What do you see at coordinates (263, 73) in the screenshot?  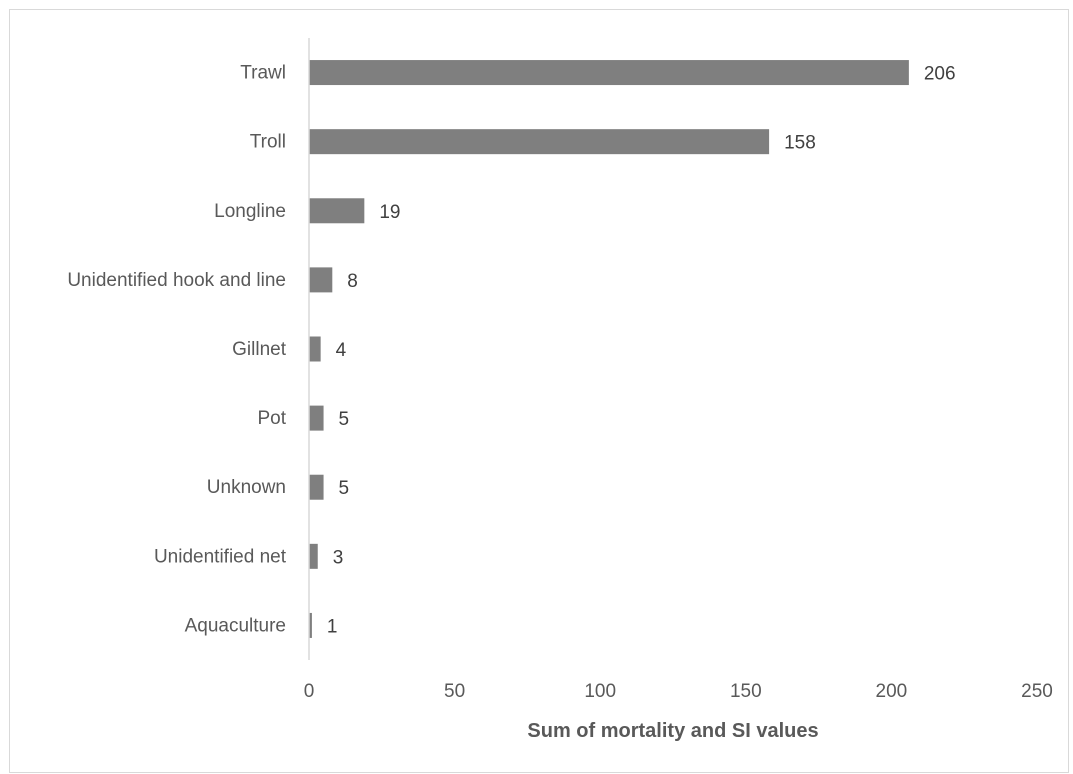 I see `category-label-trawl: Trawl` at bounding box center [263, 73].